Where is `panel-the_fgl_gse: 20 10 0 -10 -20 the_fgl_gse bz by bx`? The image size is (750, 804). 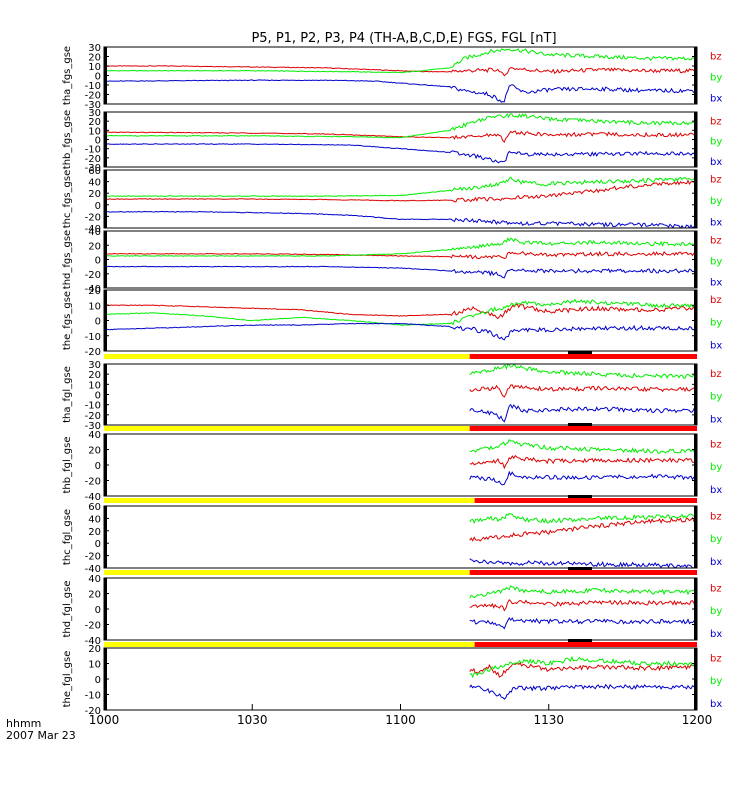 panel-the_fgl_gse: 20 10 0 -10 -20 the_fgl_gse bz by bx is located at coordinates (392, 680).